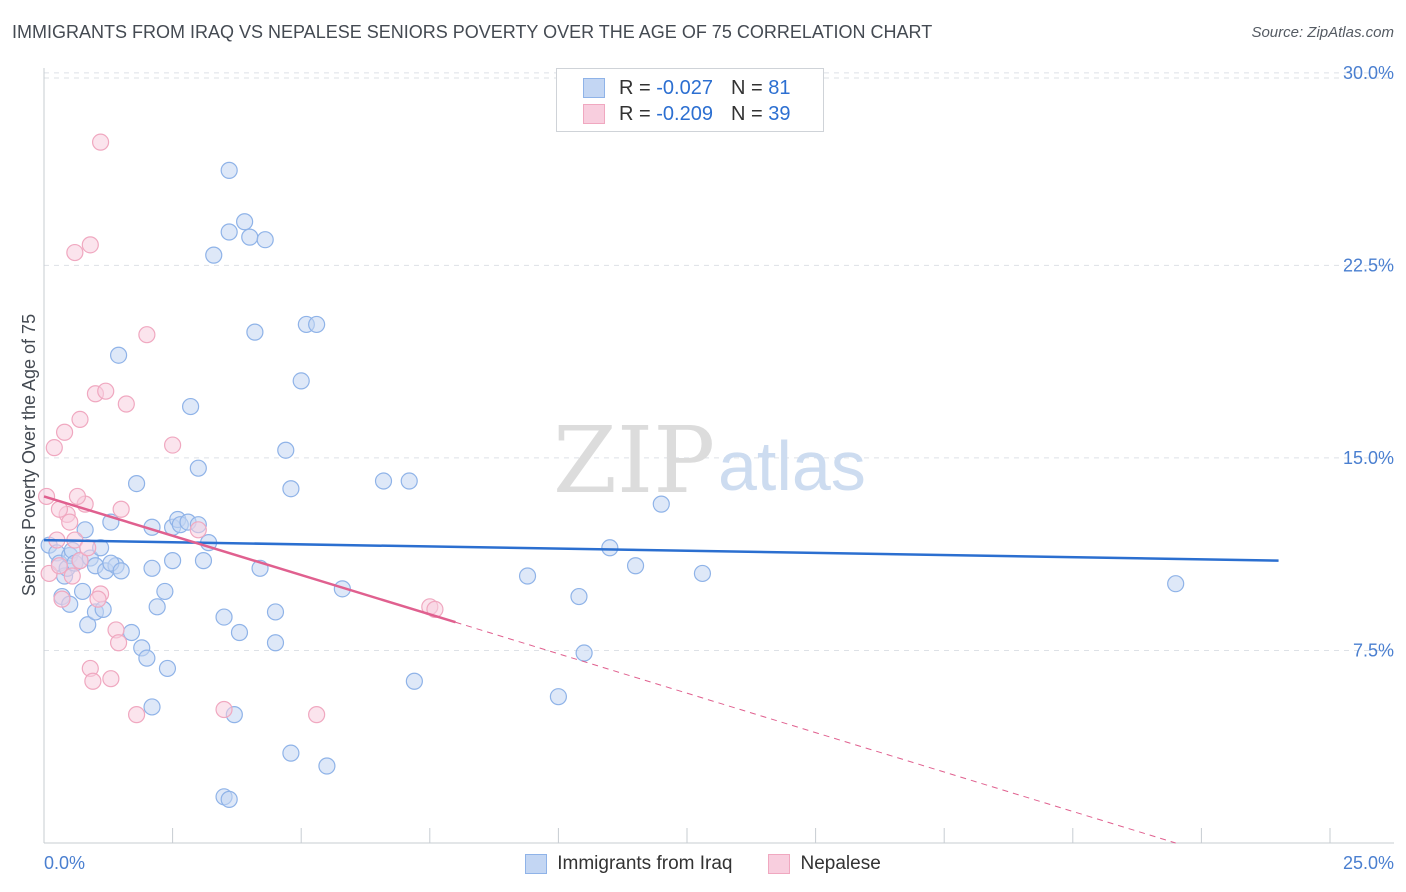 The height and width of the screenshot is (892, 1406). I want to click on legend-n-value-nepalese: 39, so click(779, 113).